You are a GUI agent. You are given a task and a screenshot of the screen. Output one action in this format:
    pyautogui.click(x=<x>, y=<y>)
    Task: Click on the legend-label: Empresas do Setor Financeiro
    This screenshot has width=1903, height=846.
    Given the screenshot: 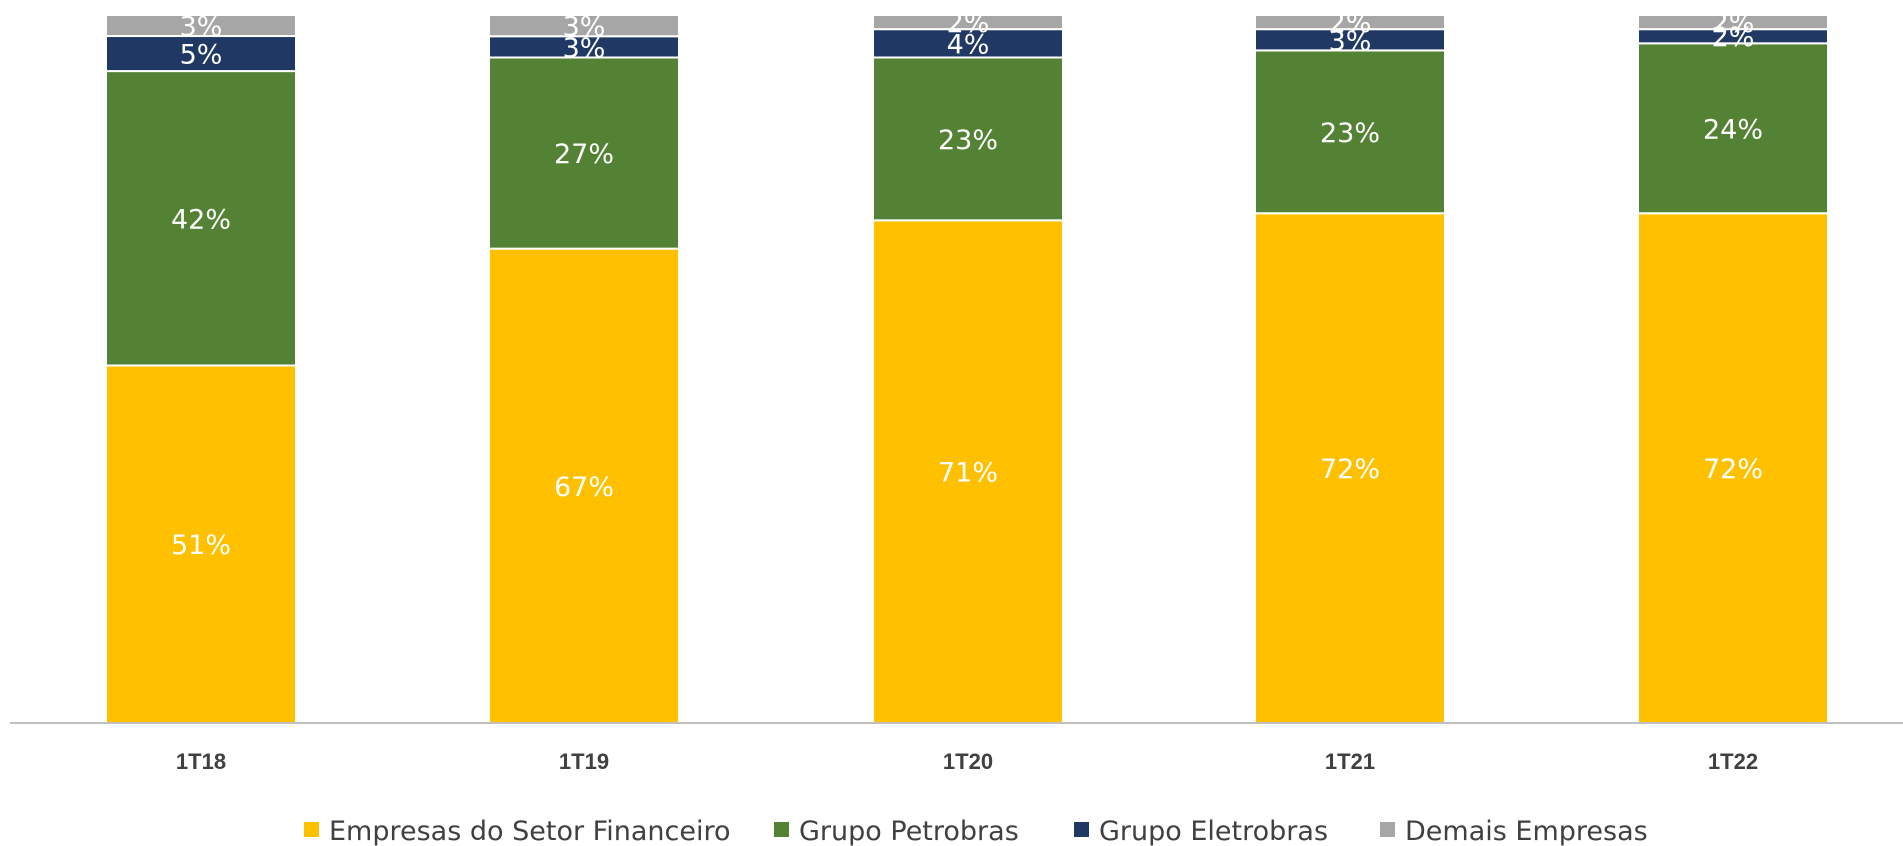 What is the action you would take?
    pyautogui.click(x=529, y=831)
    